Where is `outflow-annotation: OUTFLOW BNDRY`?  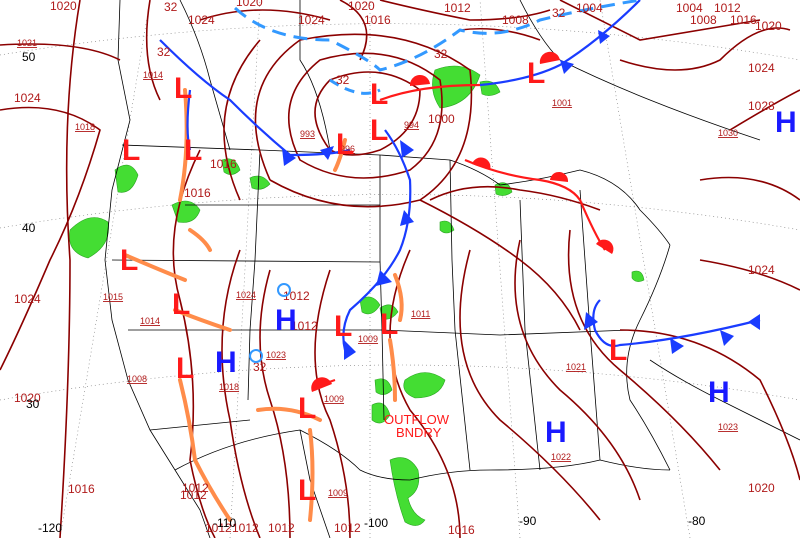 outflow-annotation: OUTFLOW BNDRY is located at coordinates (417, 426).